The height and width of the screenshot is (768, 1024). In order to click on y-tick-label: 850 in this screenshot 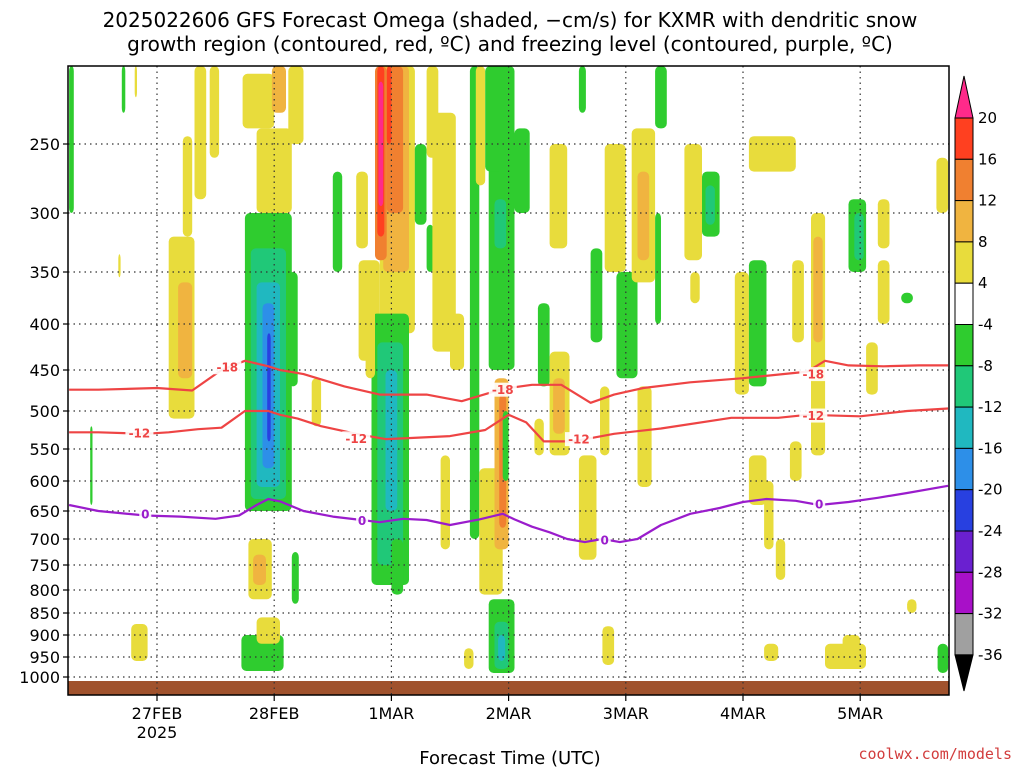, I will do `click(44, 613)`.